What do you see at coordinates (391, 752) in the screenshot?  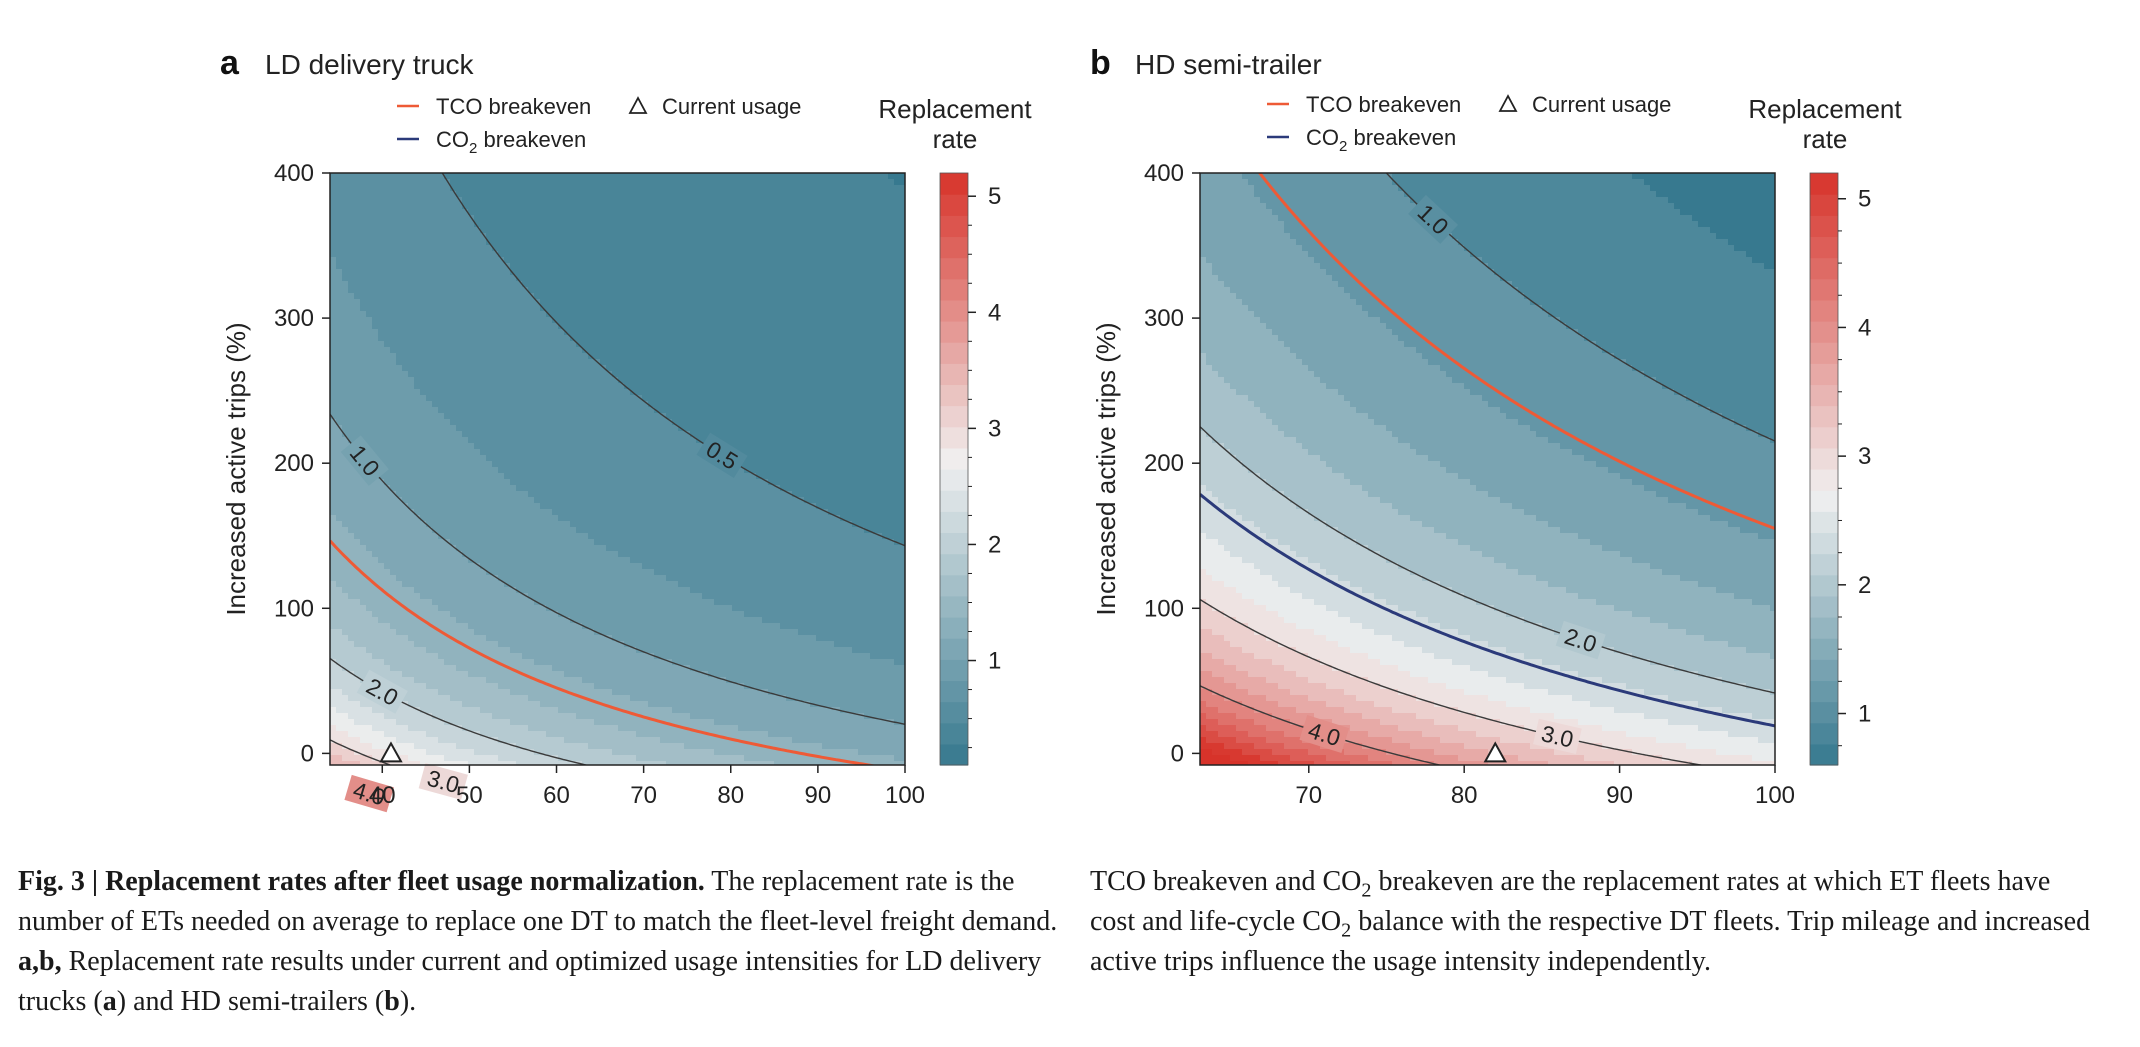 I see `current-usage-marker` at bounding box center [391, 752].